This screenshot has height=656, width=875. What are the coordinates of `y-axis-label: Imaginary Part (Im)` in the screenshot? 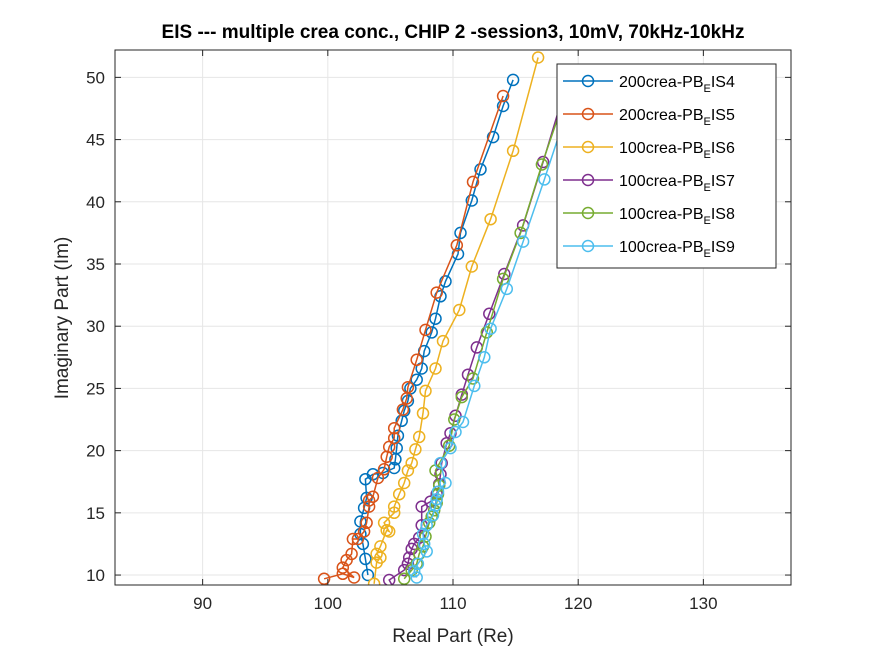 It's located at (62, 318).